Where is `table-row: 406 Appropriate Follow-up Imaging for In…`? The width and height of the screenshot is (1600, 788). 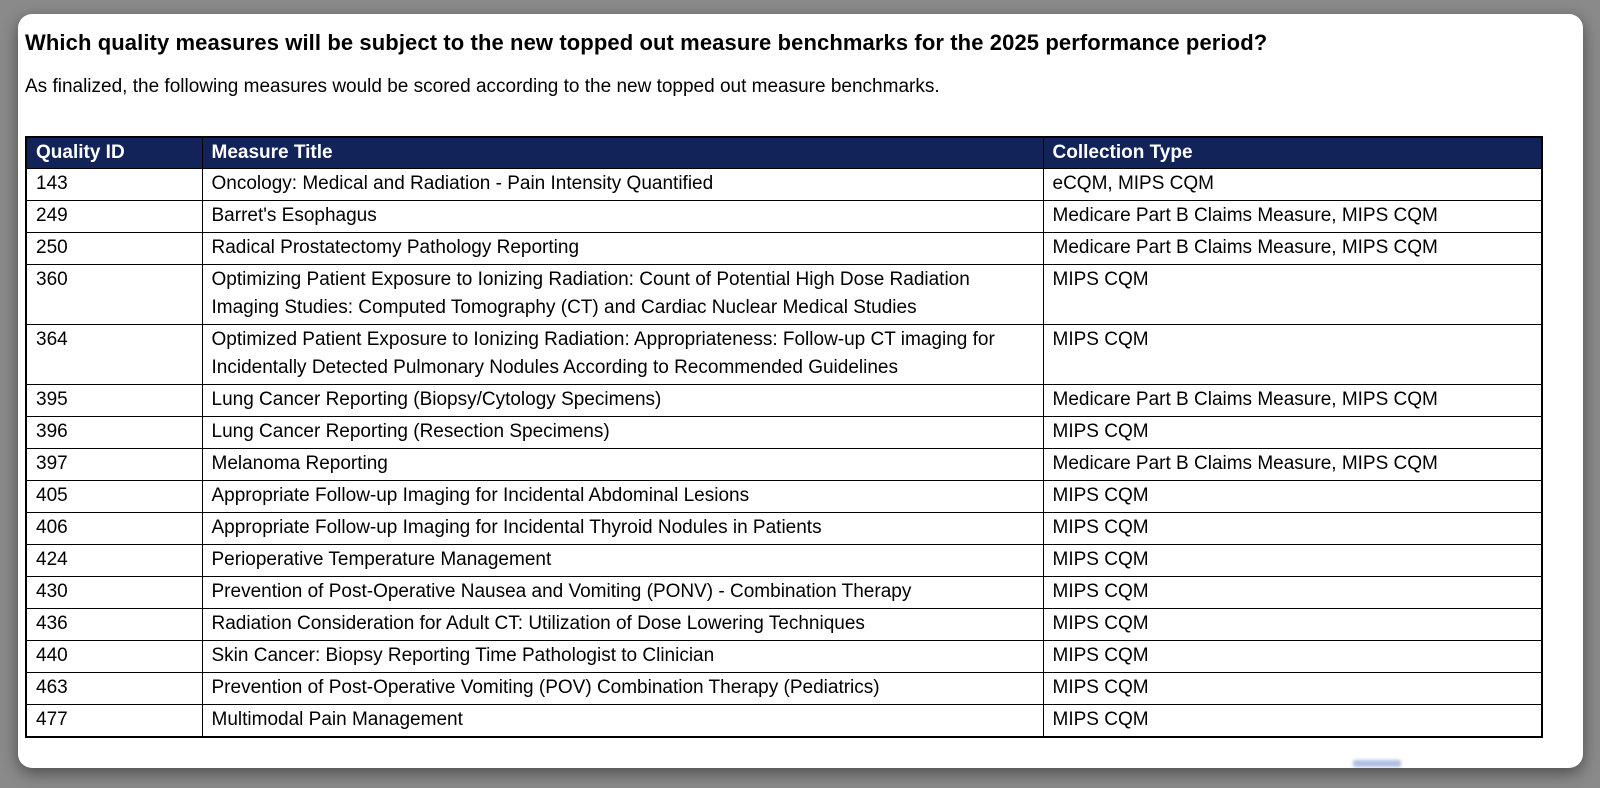 table-row: 406 Appropriate Follow-up Imaging for In… is located at coordinates (784, 528).